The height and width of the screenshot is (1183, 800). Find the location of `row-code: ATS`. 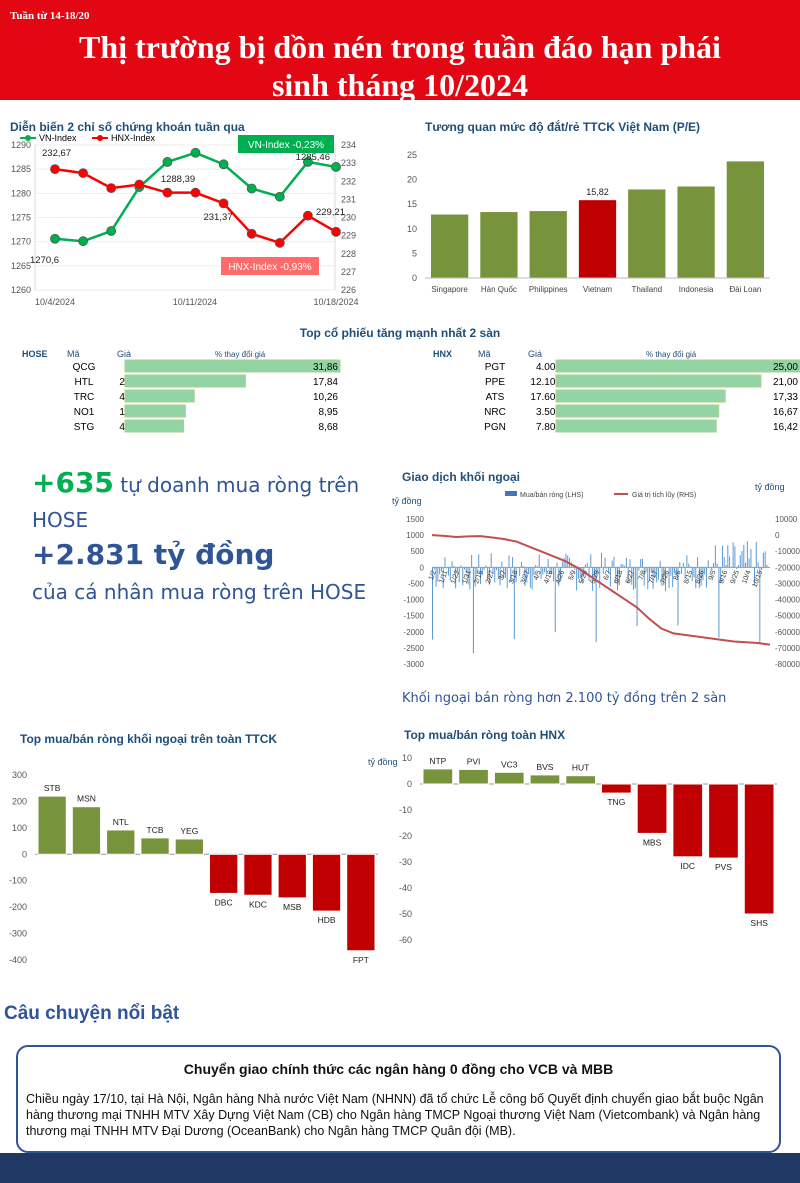

row-code: ATS is located at coordinates (495, 397).